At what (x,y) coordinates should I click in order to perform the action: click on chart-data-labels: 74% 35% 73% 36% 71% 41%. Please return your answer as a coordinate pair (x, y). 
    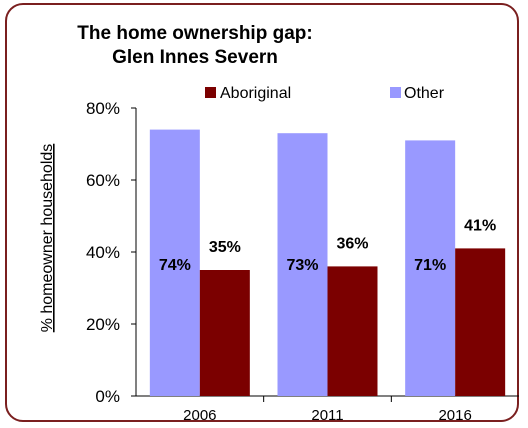
    Looking at the image, I should click on (327, 245).